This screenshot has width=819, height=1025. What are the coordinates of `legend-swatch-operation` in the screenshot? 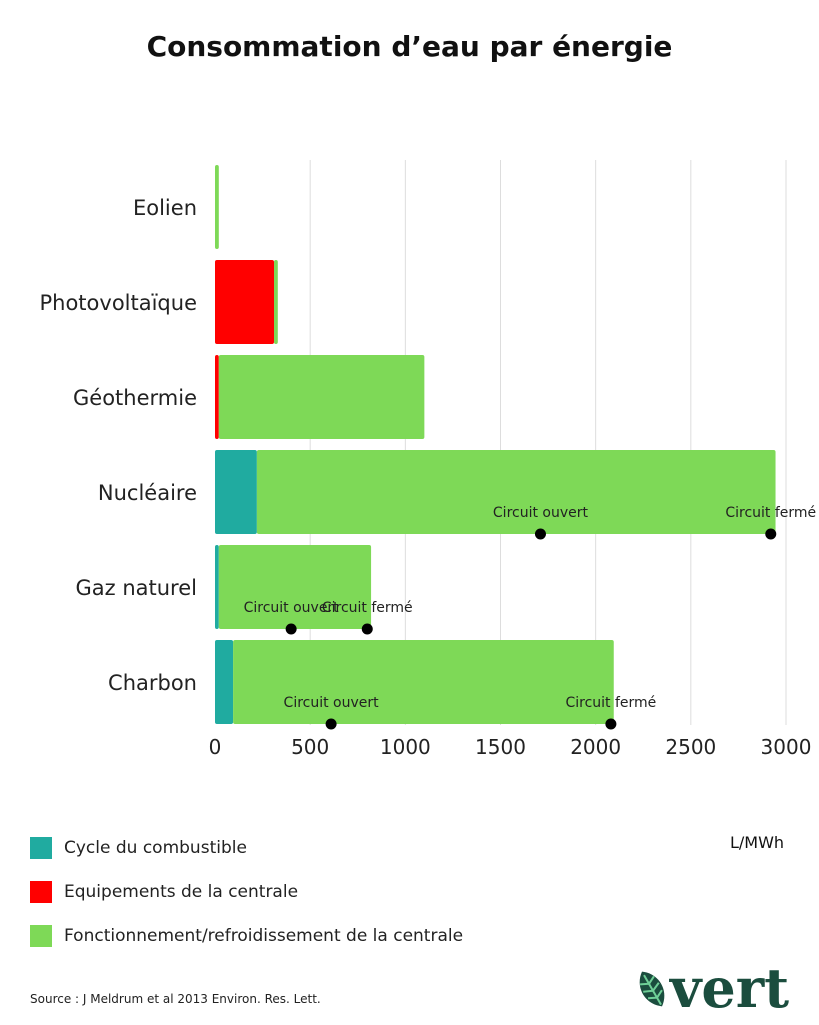 It's located at (41, 936).